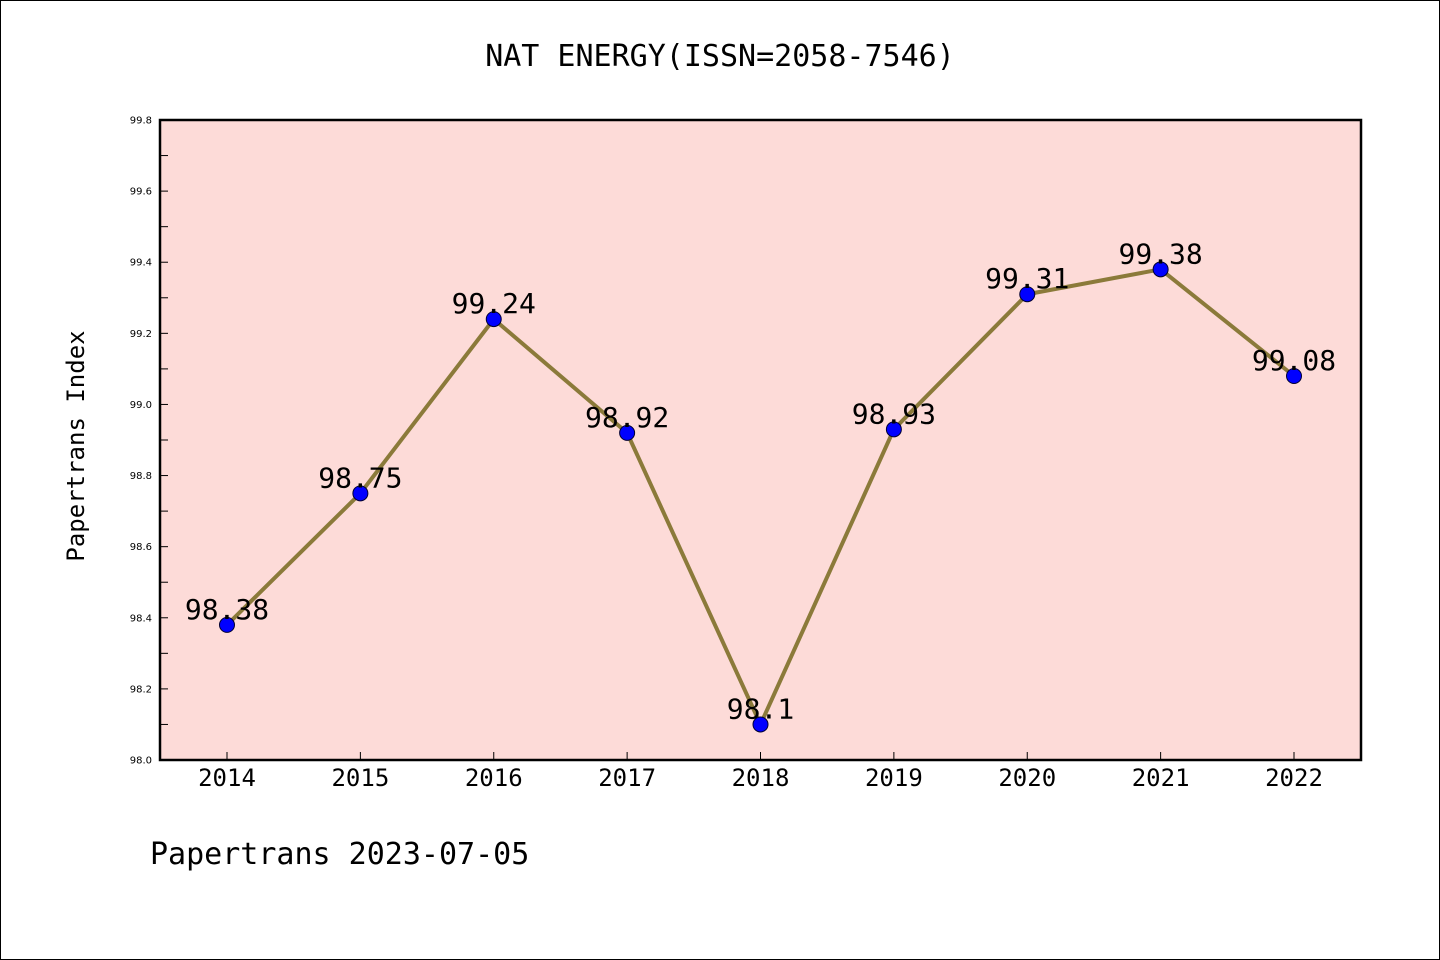 The width and height of the screenshot is (1440, 960). What do you see at coordinates (1027, 778) in the screenshot?
I see `x-tick-label: 2020` at bounding box center [1027, 778].